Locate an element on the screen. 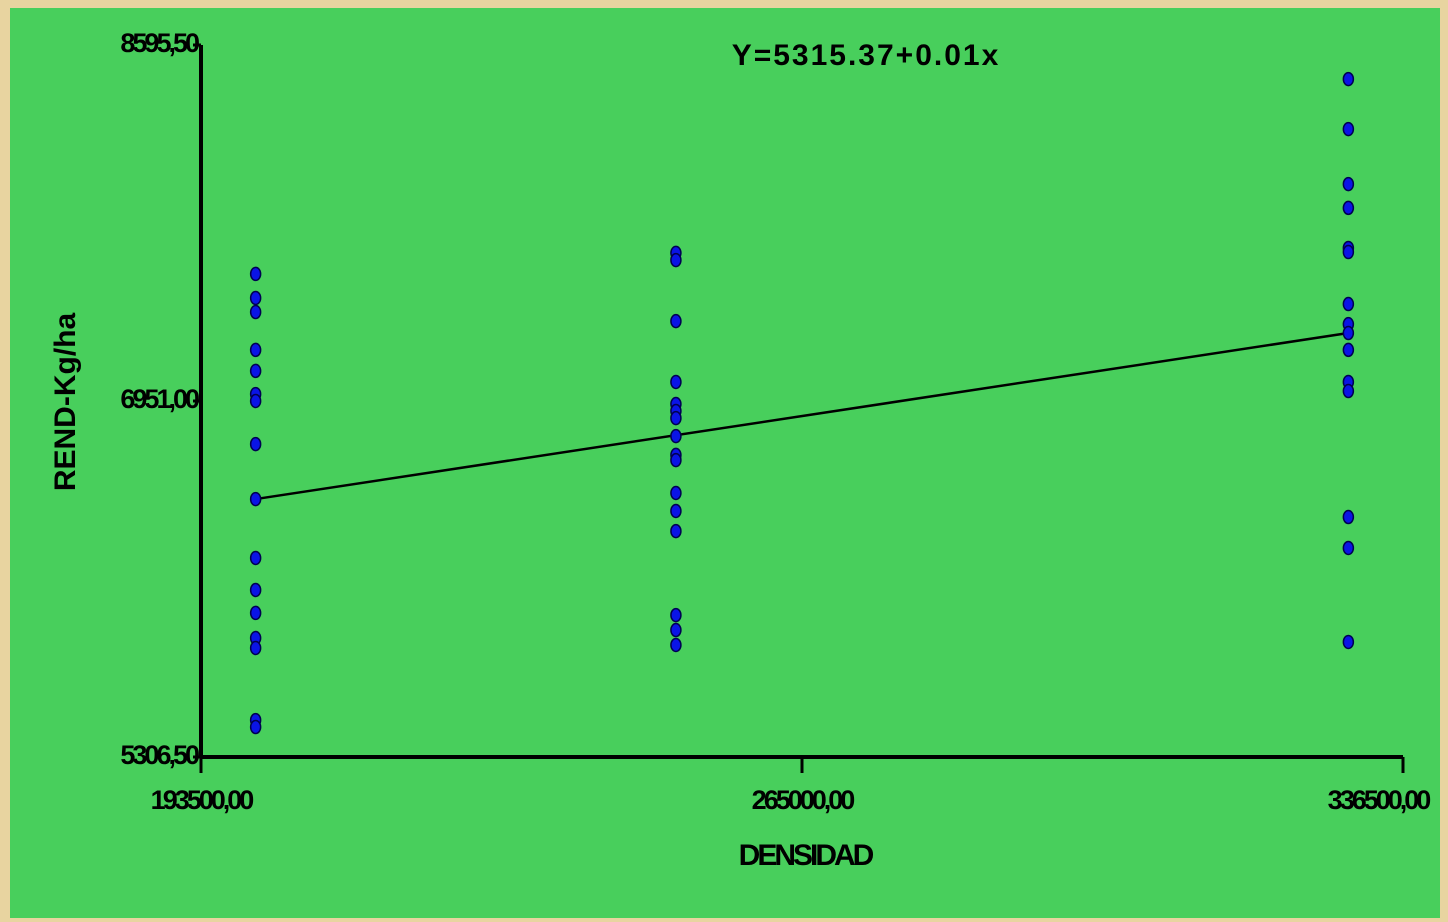  y-axis-label: REND-Kg/ha is located at coordinates (65, 402).